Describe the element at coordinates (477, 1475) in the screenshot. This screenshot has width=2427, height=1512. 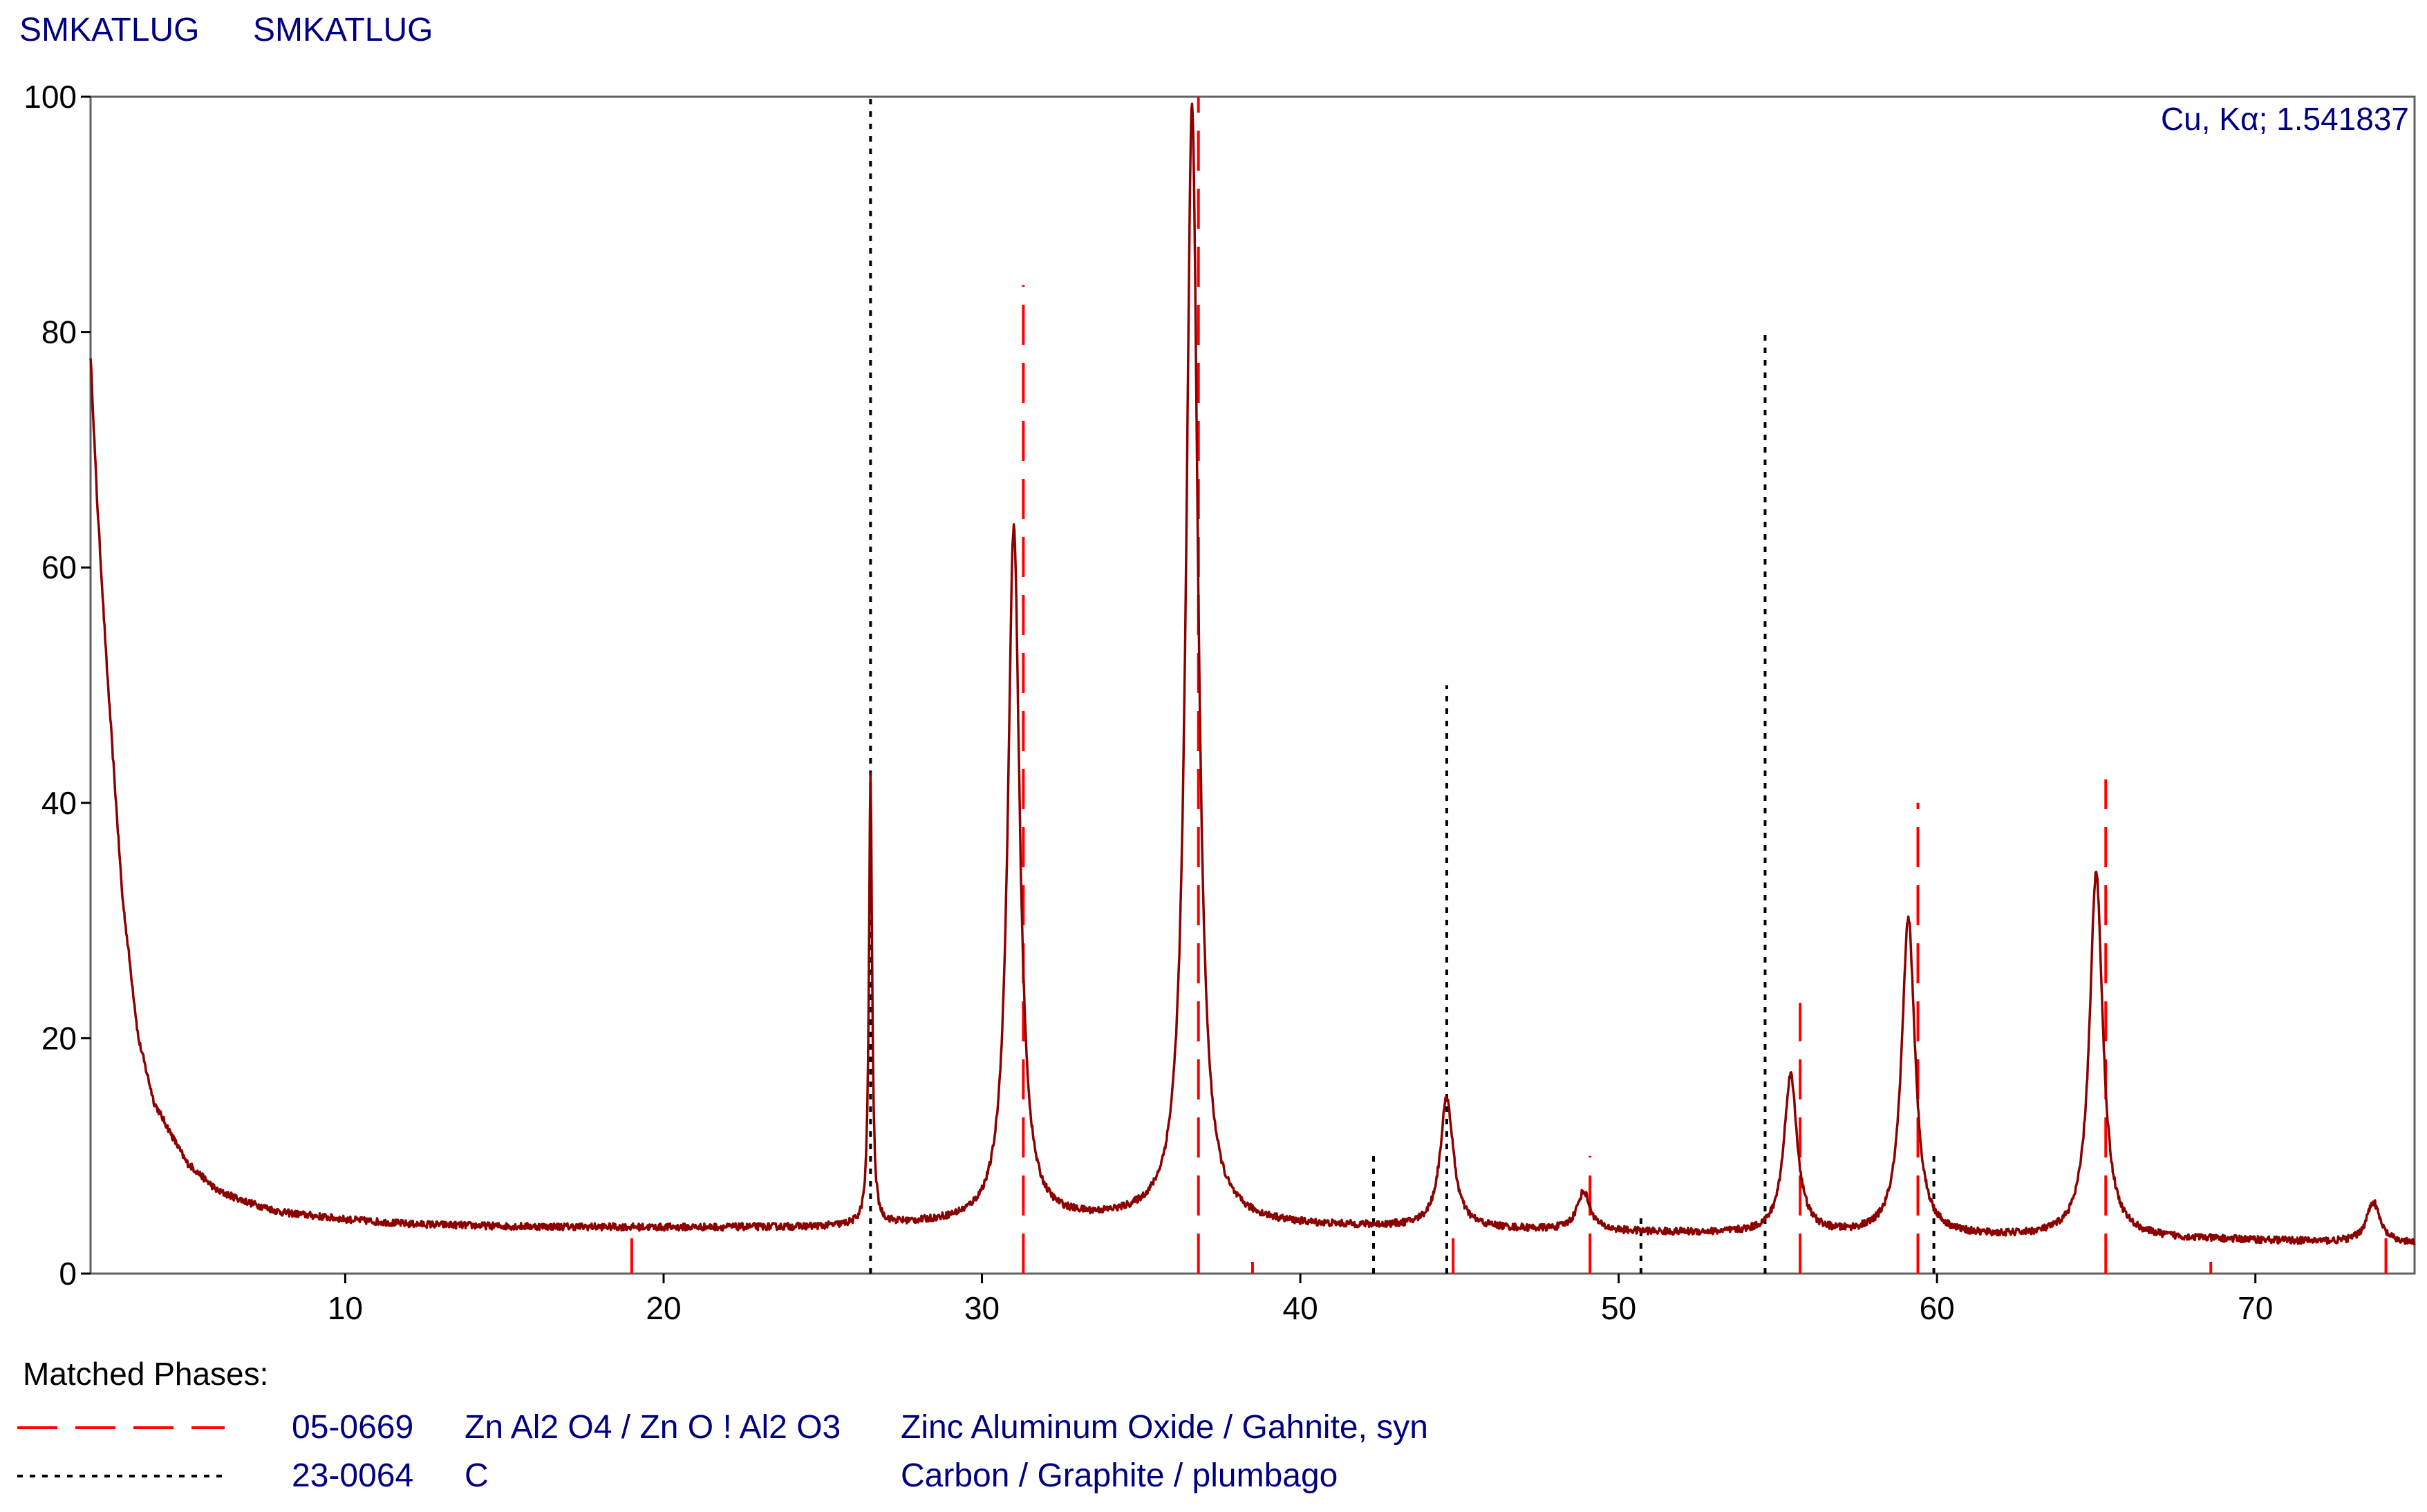
I see `legend-formula-2: C` at that location.